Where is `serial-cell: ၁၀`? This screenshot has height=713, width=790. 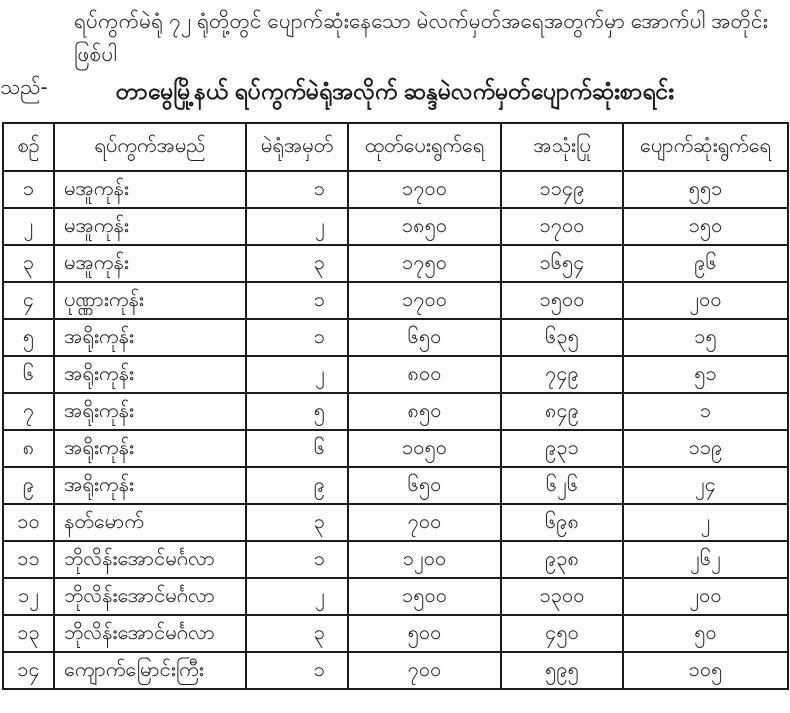
serial-cell: ၁၀ is located at coordinates (28, 522).